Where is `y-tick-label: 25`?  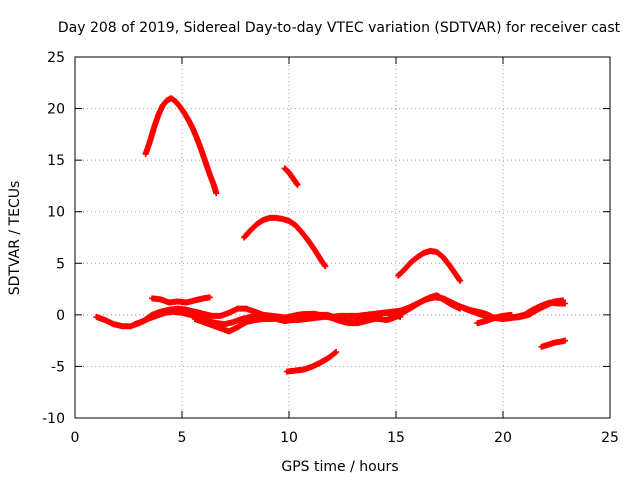
y-tick-label: 25 is located at coordinates (56, 58).